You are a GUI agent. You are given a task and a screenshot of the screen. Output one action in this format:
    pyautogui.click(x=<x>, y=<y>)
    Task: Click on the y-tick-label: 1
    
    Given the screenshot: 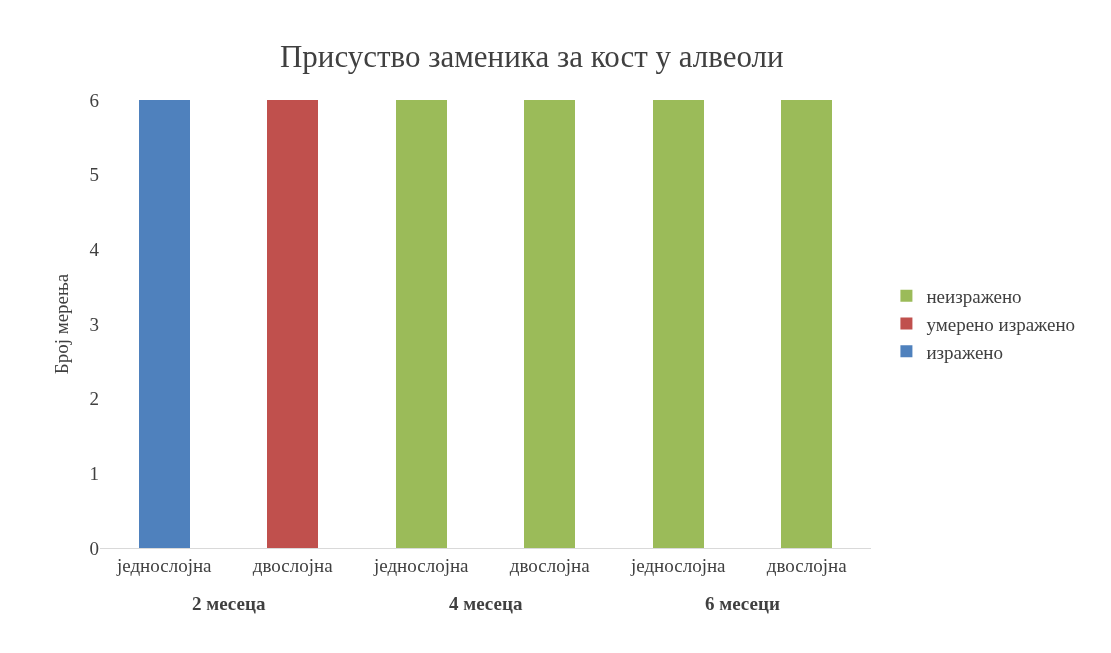 What is the action you would take?
    pyautogui.click(x=94, y=473)
    